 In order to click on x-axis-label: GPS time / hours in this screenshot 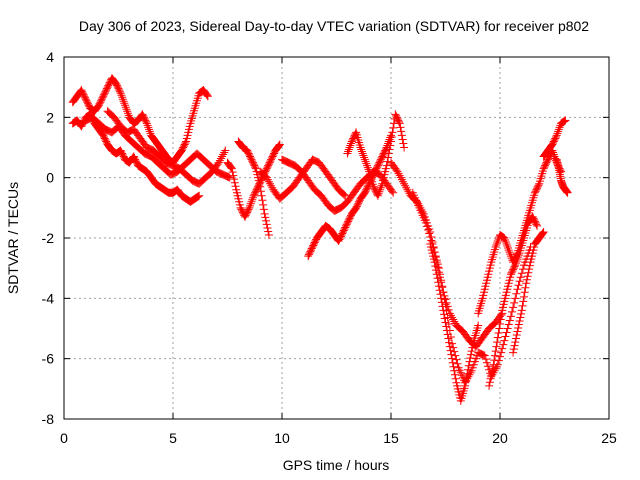, I will do `click(336, 465)`.